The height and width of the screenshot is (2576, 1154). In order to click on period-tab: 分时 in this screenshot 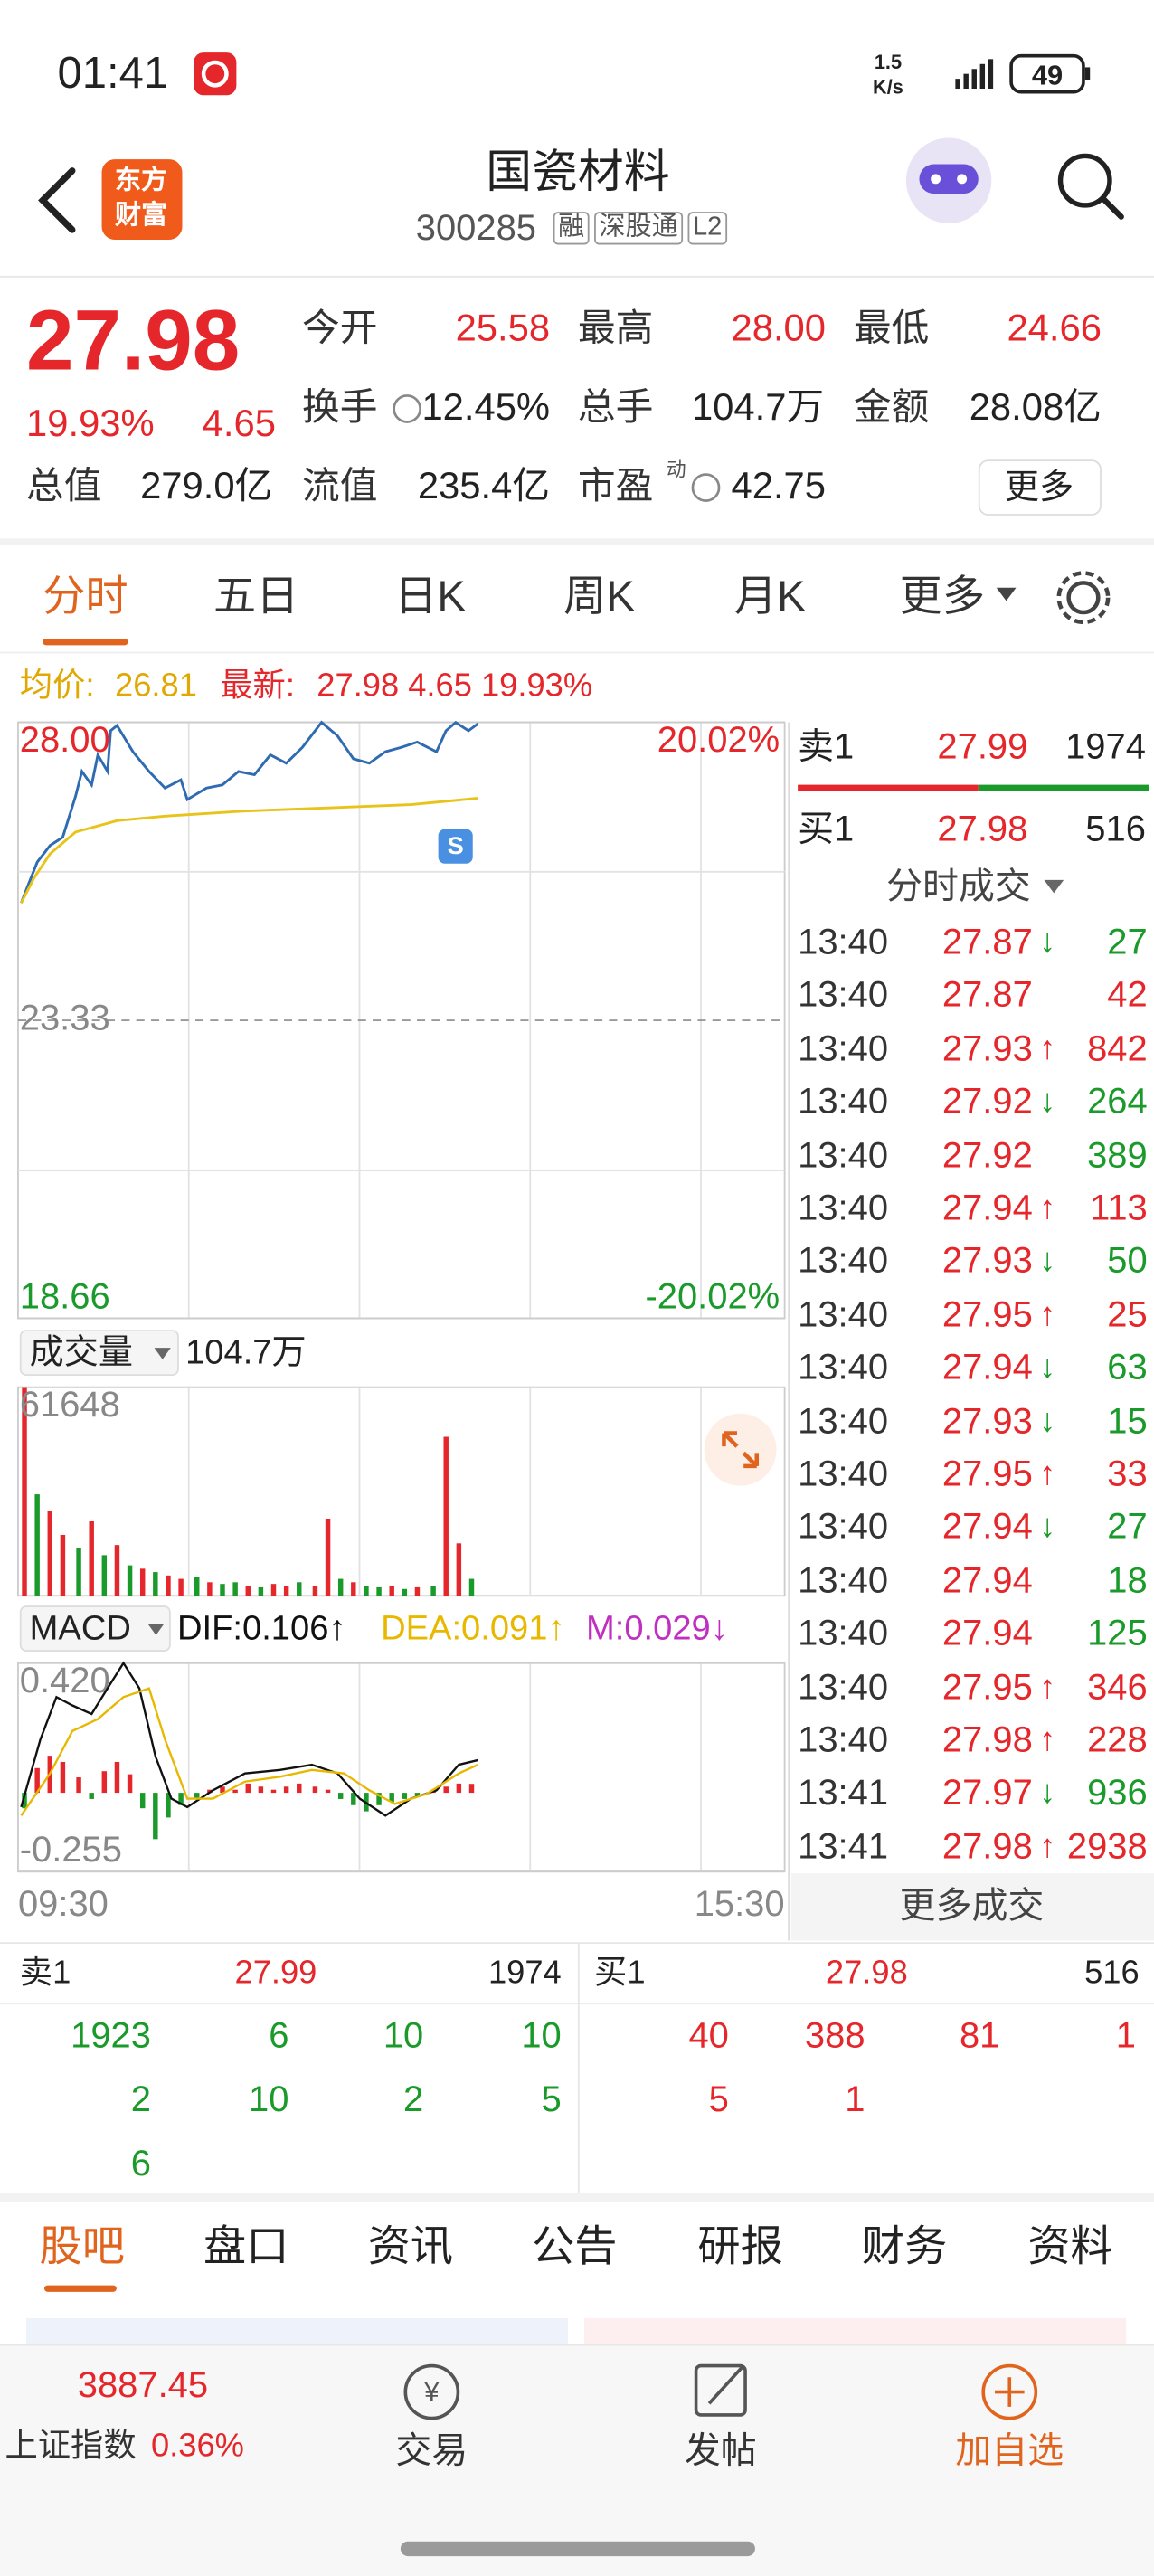, I will do `click(85, 596)`.